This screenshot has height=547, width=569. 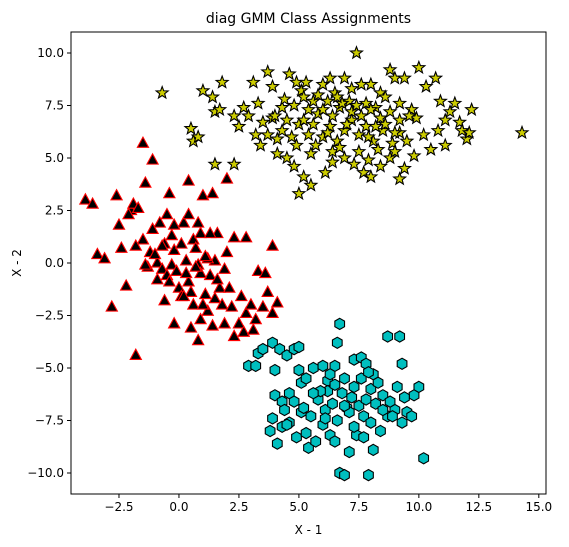 I want to click on y-axis-label: X - 2, so click(x=17, y=263).